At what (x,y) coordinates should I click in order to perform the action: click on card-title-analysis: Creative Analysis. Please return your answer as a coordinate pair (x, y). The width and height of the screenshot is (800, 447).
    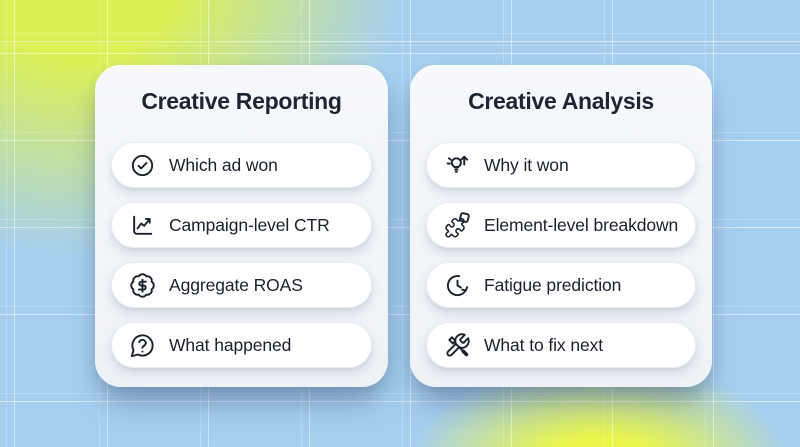
    Looking at the image, I should click on (561, 101).